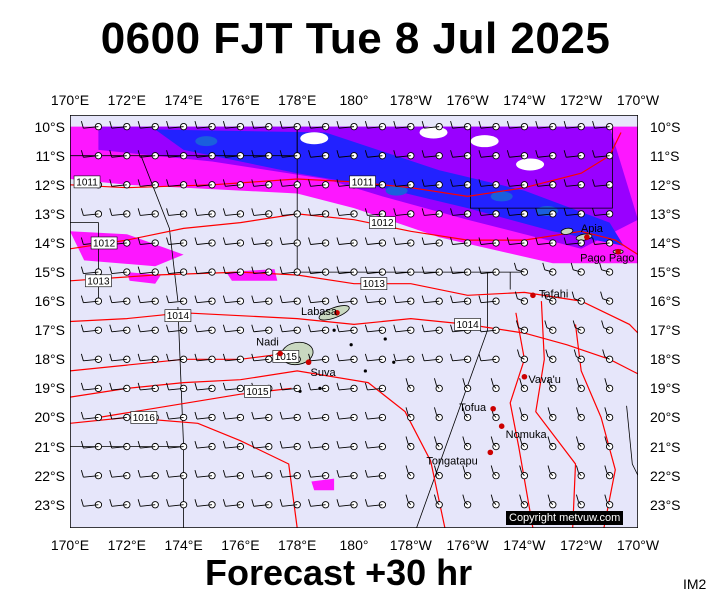 The image size is (711, 600). Describe the element at coordinates (183, 100) in the screenshot. I see `lon-label-top: 174°E` at that location.